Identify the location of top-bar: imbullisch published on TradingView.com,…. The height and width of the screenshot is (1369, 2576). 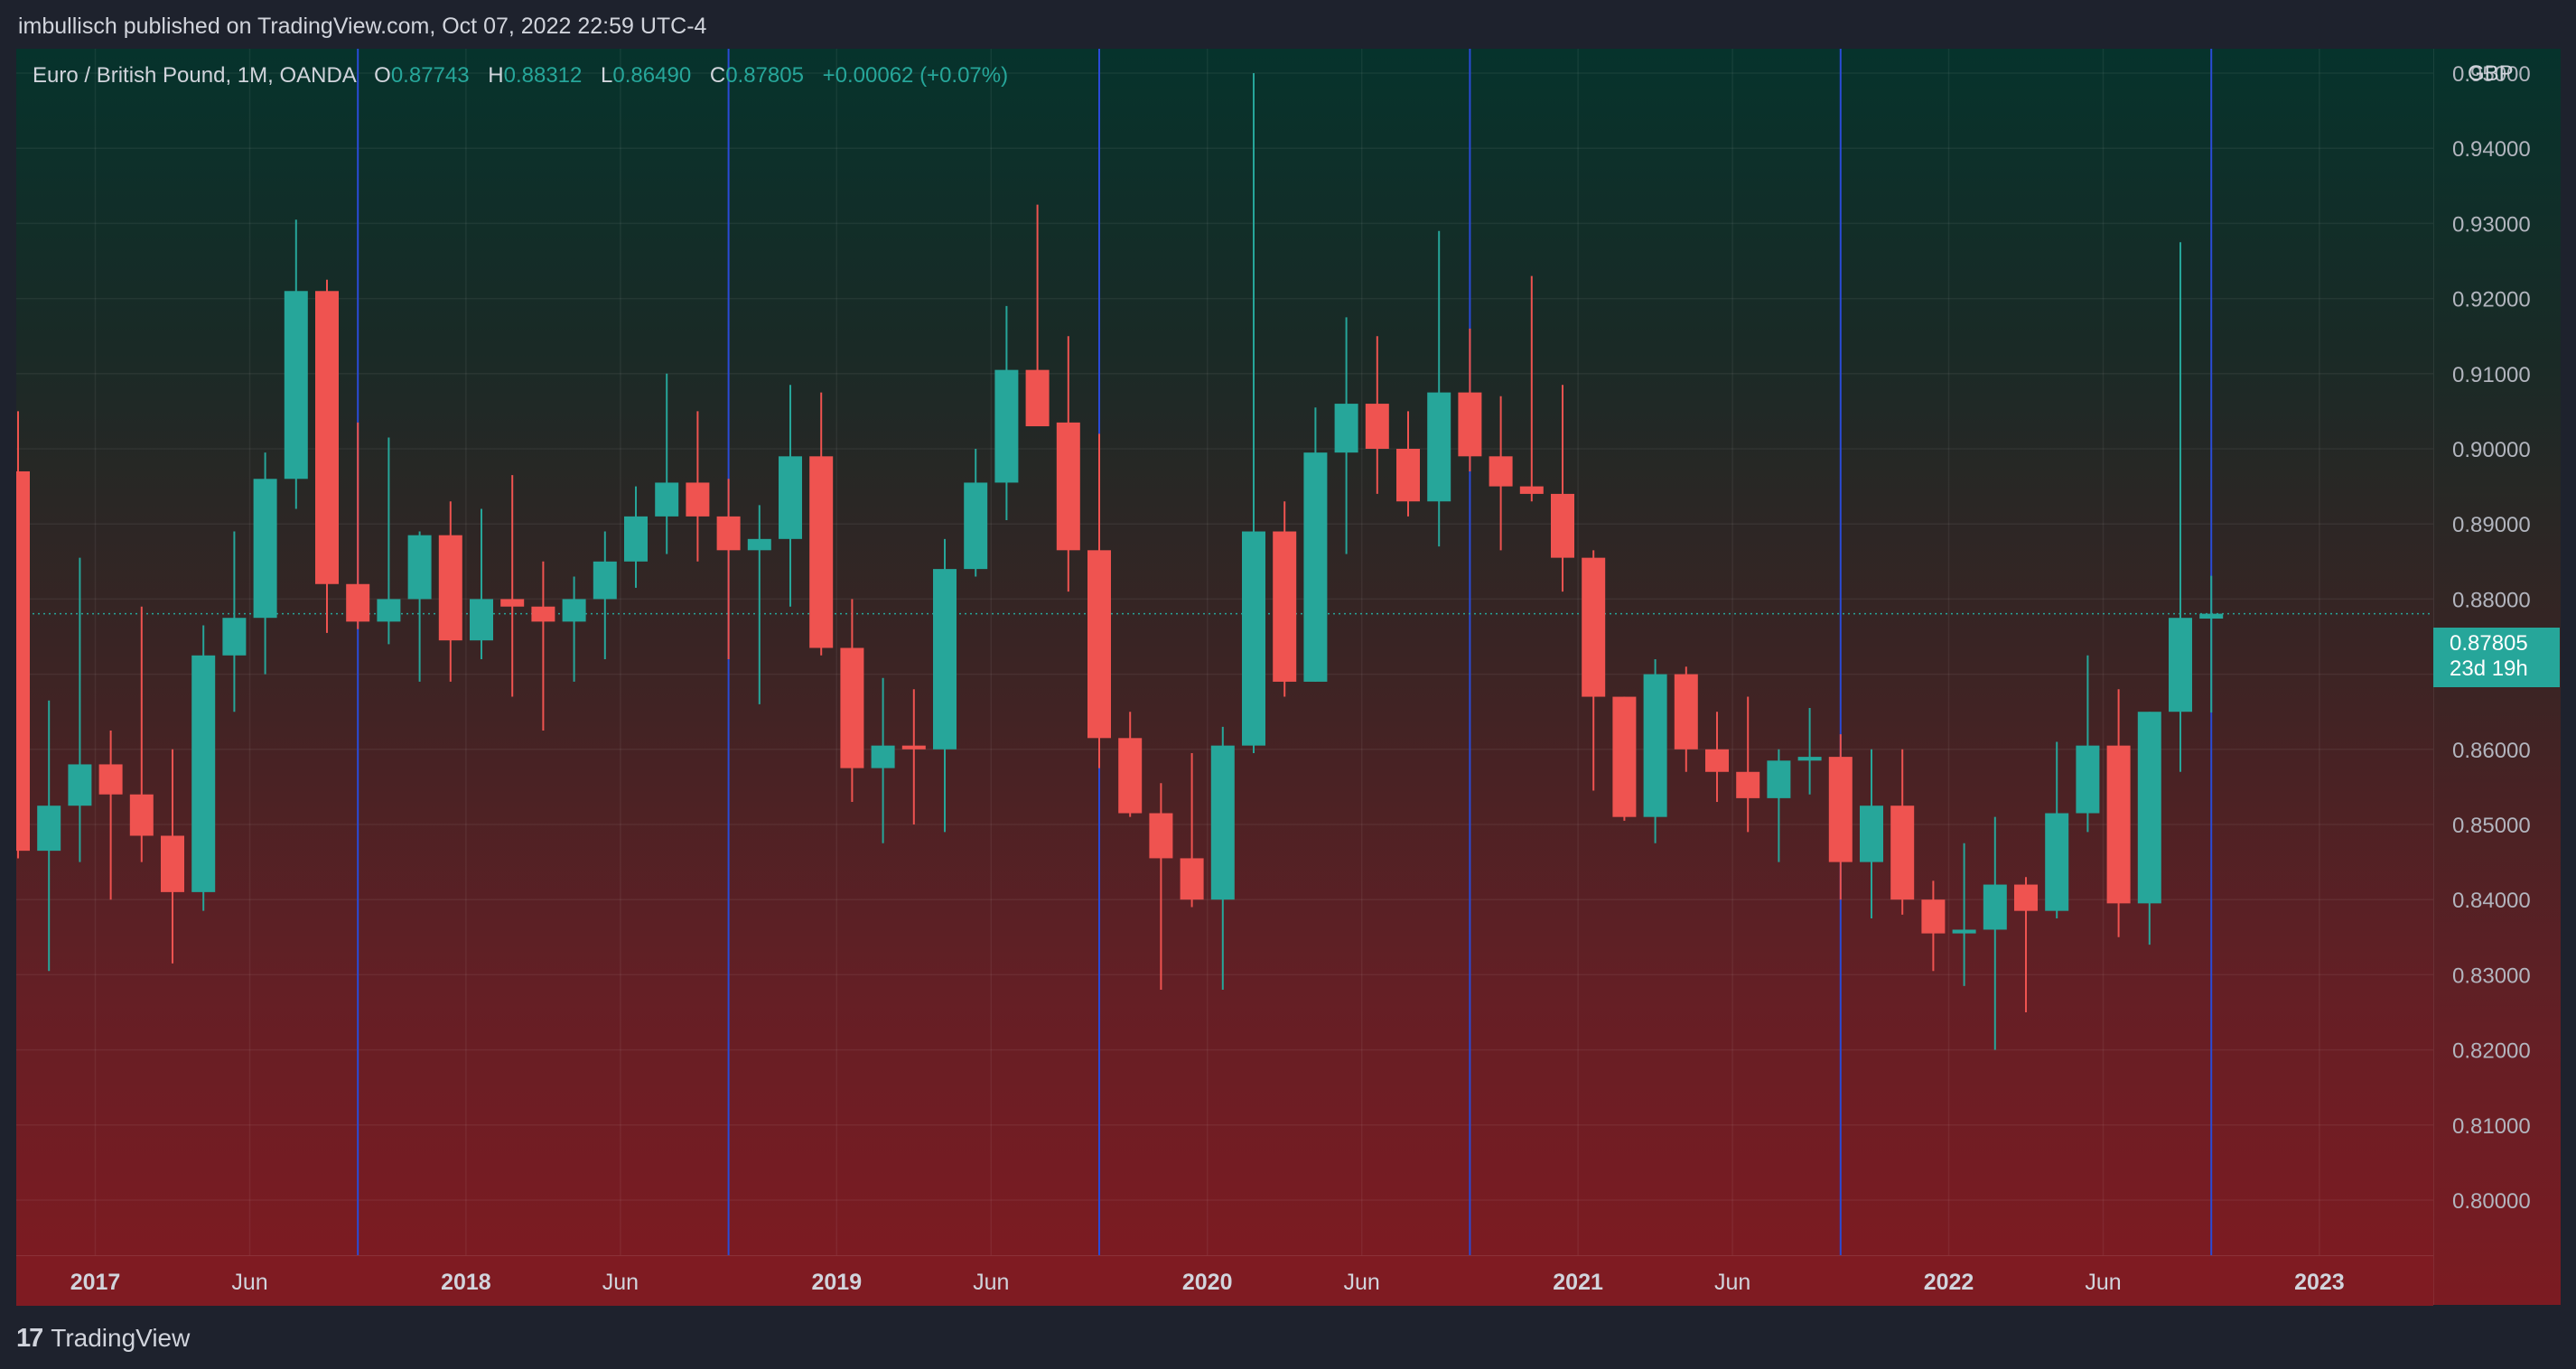
(1288, 25).